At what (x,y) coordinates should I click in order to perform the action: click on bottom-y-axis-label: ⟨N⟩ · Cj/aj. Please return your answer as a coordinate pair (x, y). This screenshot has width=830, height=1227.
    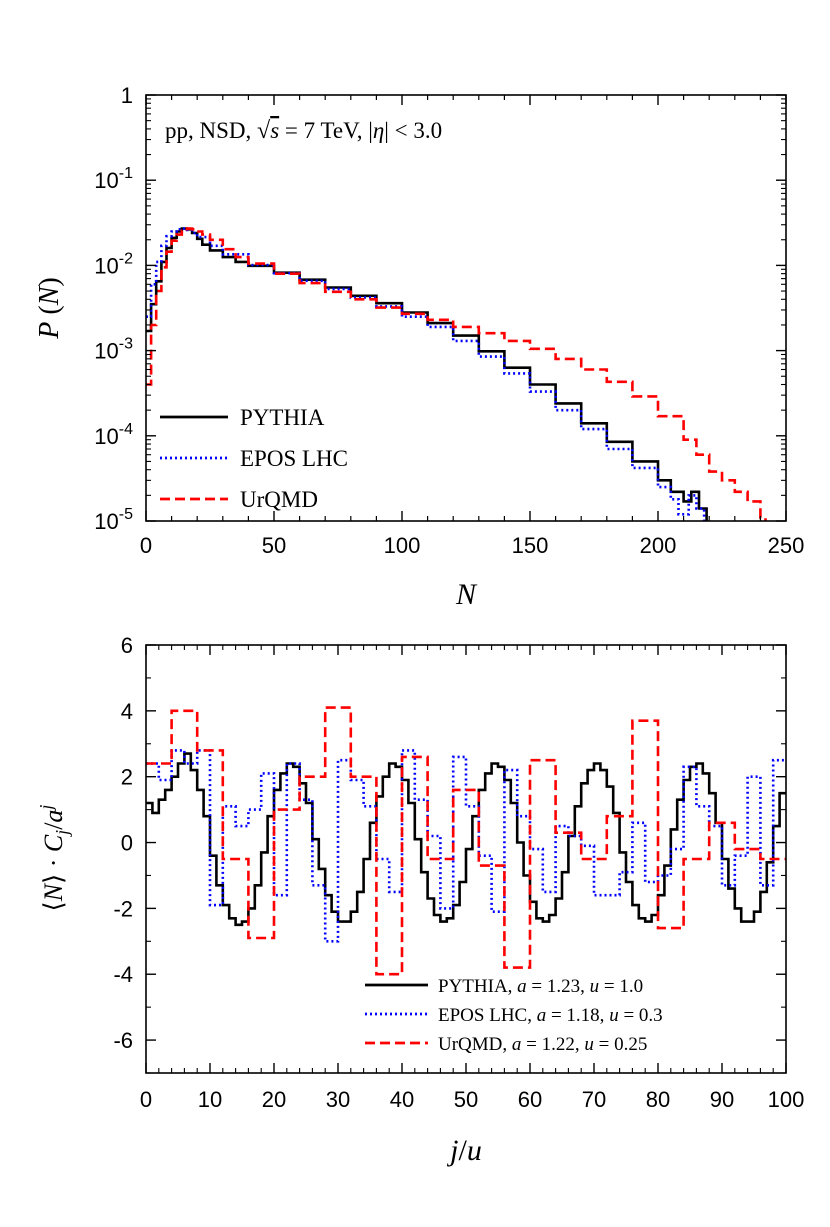
    Looking at the image, I should click on (54, 858).